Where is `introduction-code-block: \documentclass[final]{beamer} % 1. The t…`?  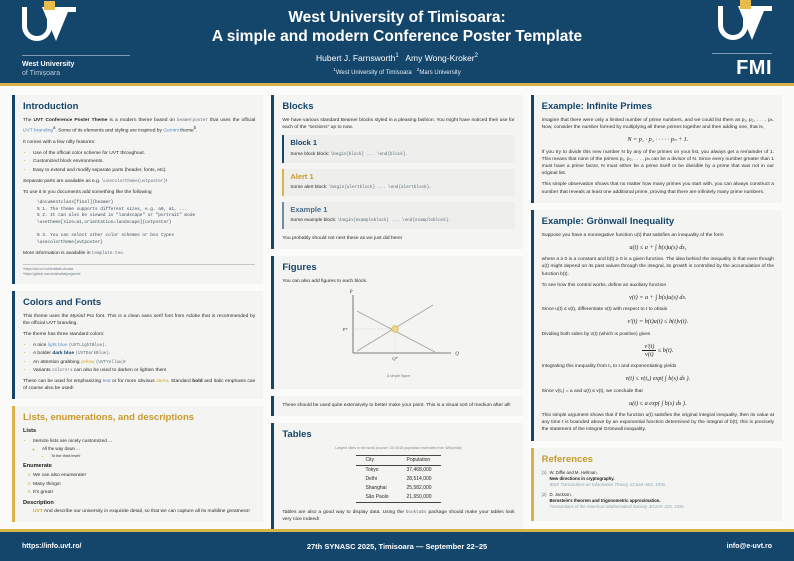 introduction-code-block: \documentclass[final]{beamer} % 1. The t… is located at coordinates (116, 222).